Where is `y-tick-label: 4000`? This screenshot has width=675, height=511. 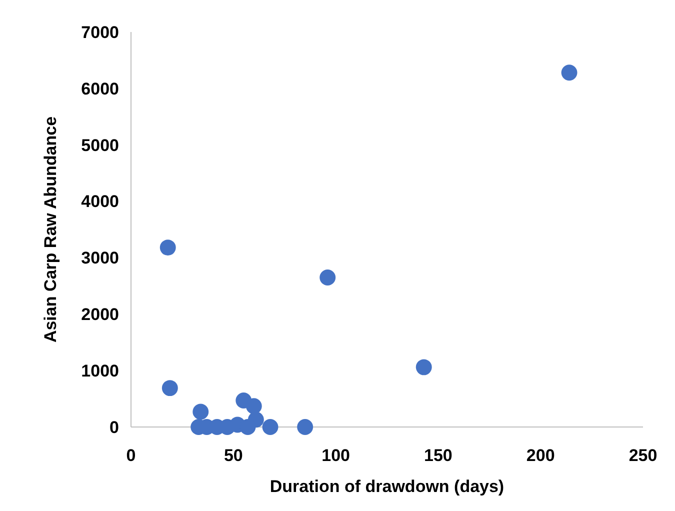
y-tick-label: 4000 is located at coordinates (100, 202).